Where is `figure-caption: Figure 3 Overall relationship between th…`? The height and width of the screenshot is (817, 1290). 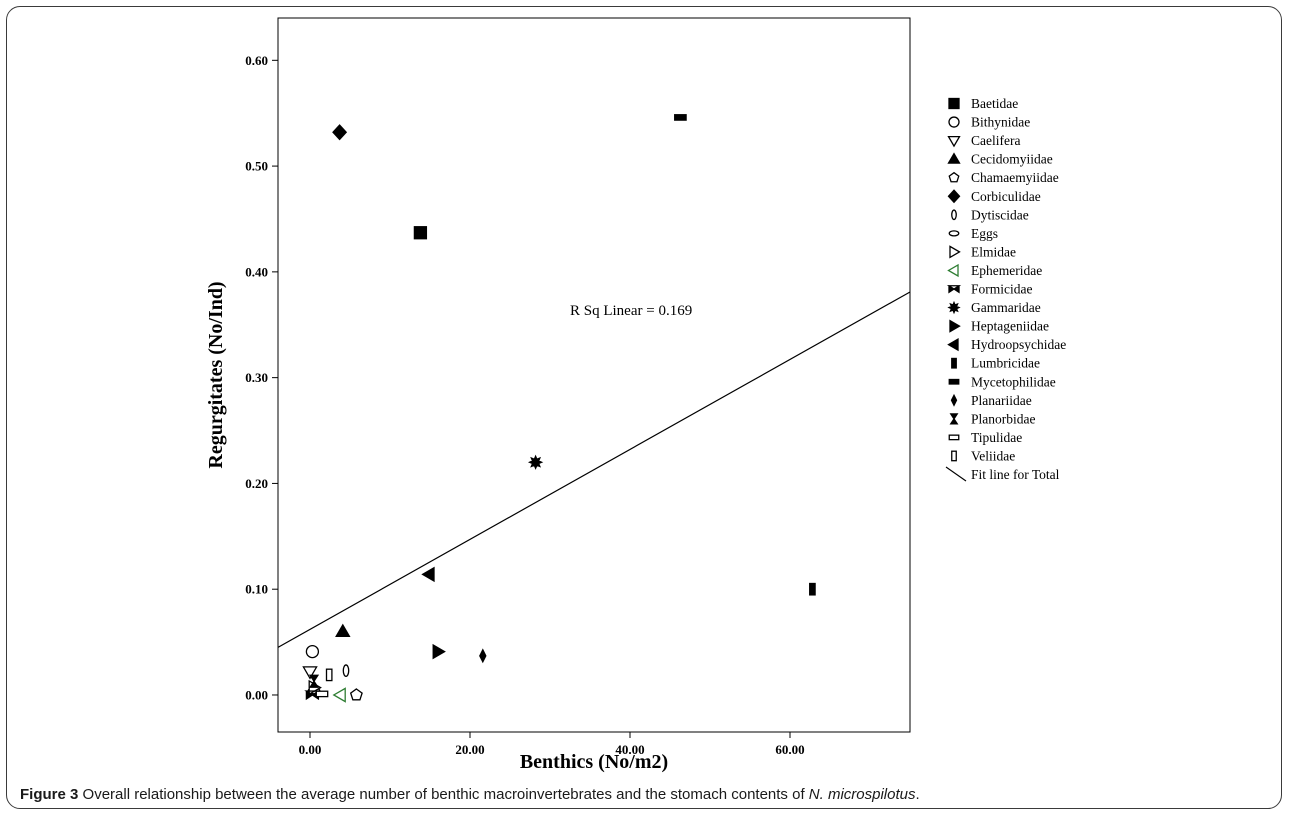
figure-caption: Figure 3 Overall relationship between th… is located at coordinates (647, 794).